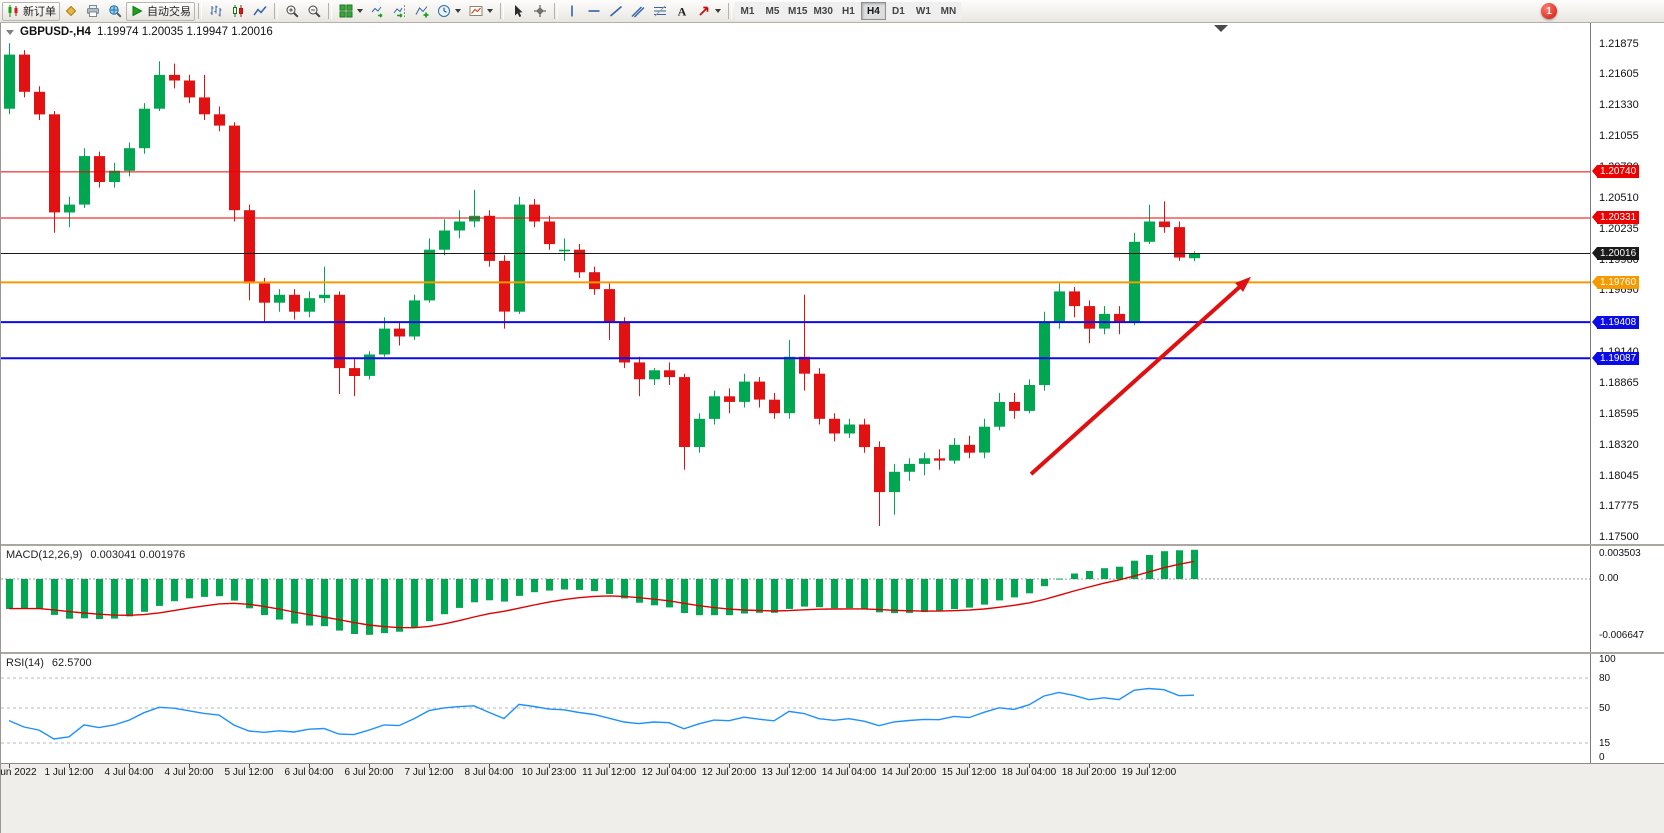  What do you see at coordinates (71, 11) in the screenshot?
I see `metaeditor-button` at bounding box center [71, 11].